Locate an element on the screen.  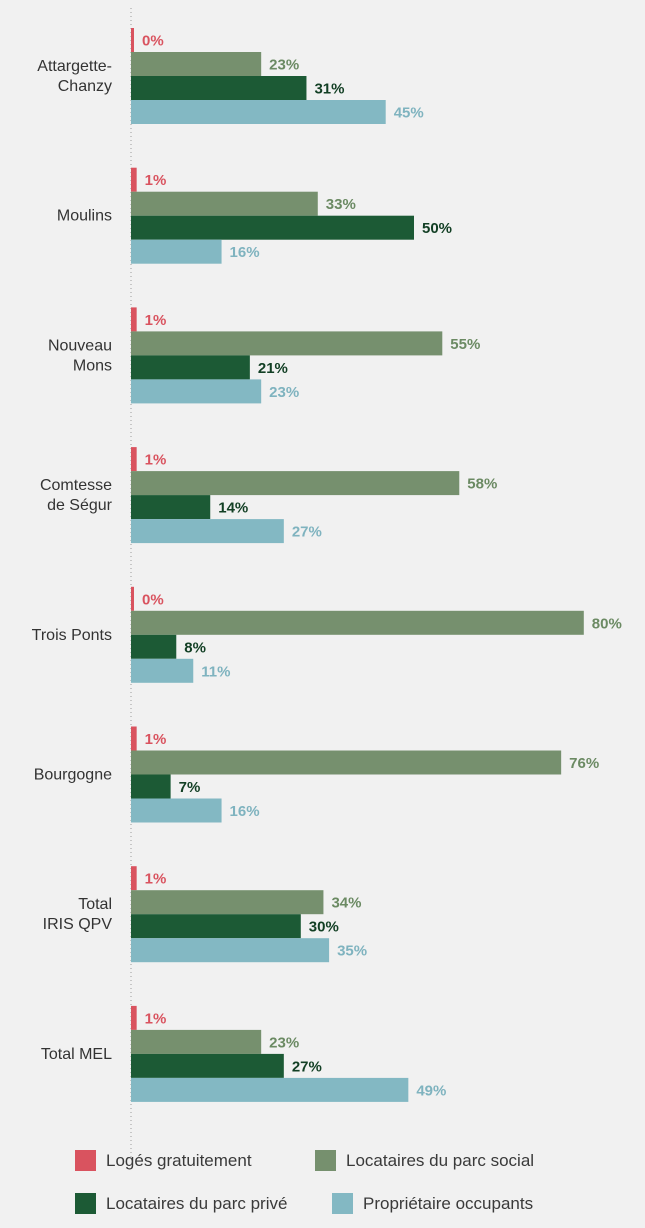
legend-label: Logés gratuitement is located at coordinates (179, 1160).